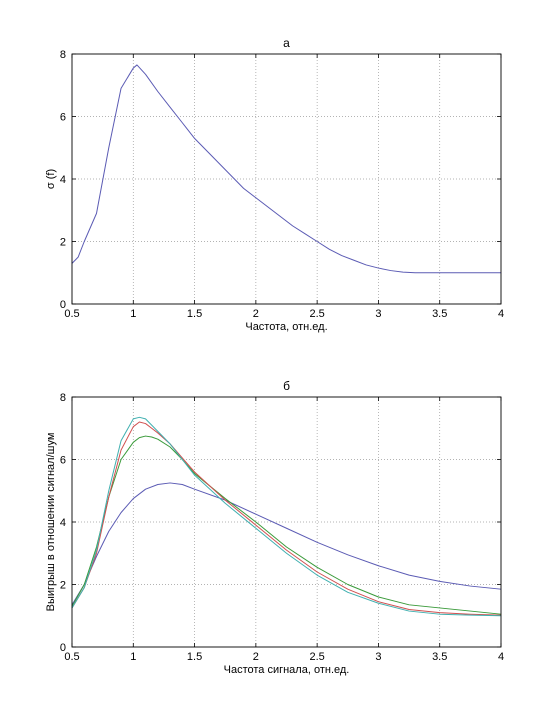  What do you see at coordinates (51, 179) in the screenshot?
I see `y-axis-label: σ (f)` at bounding box center [51, 179].